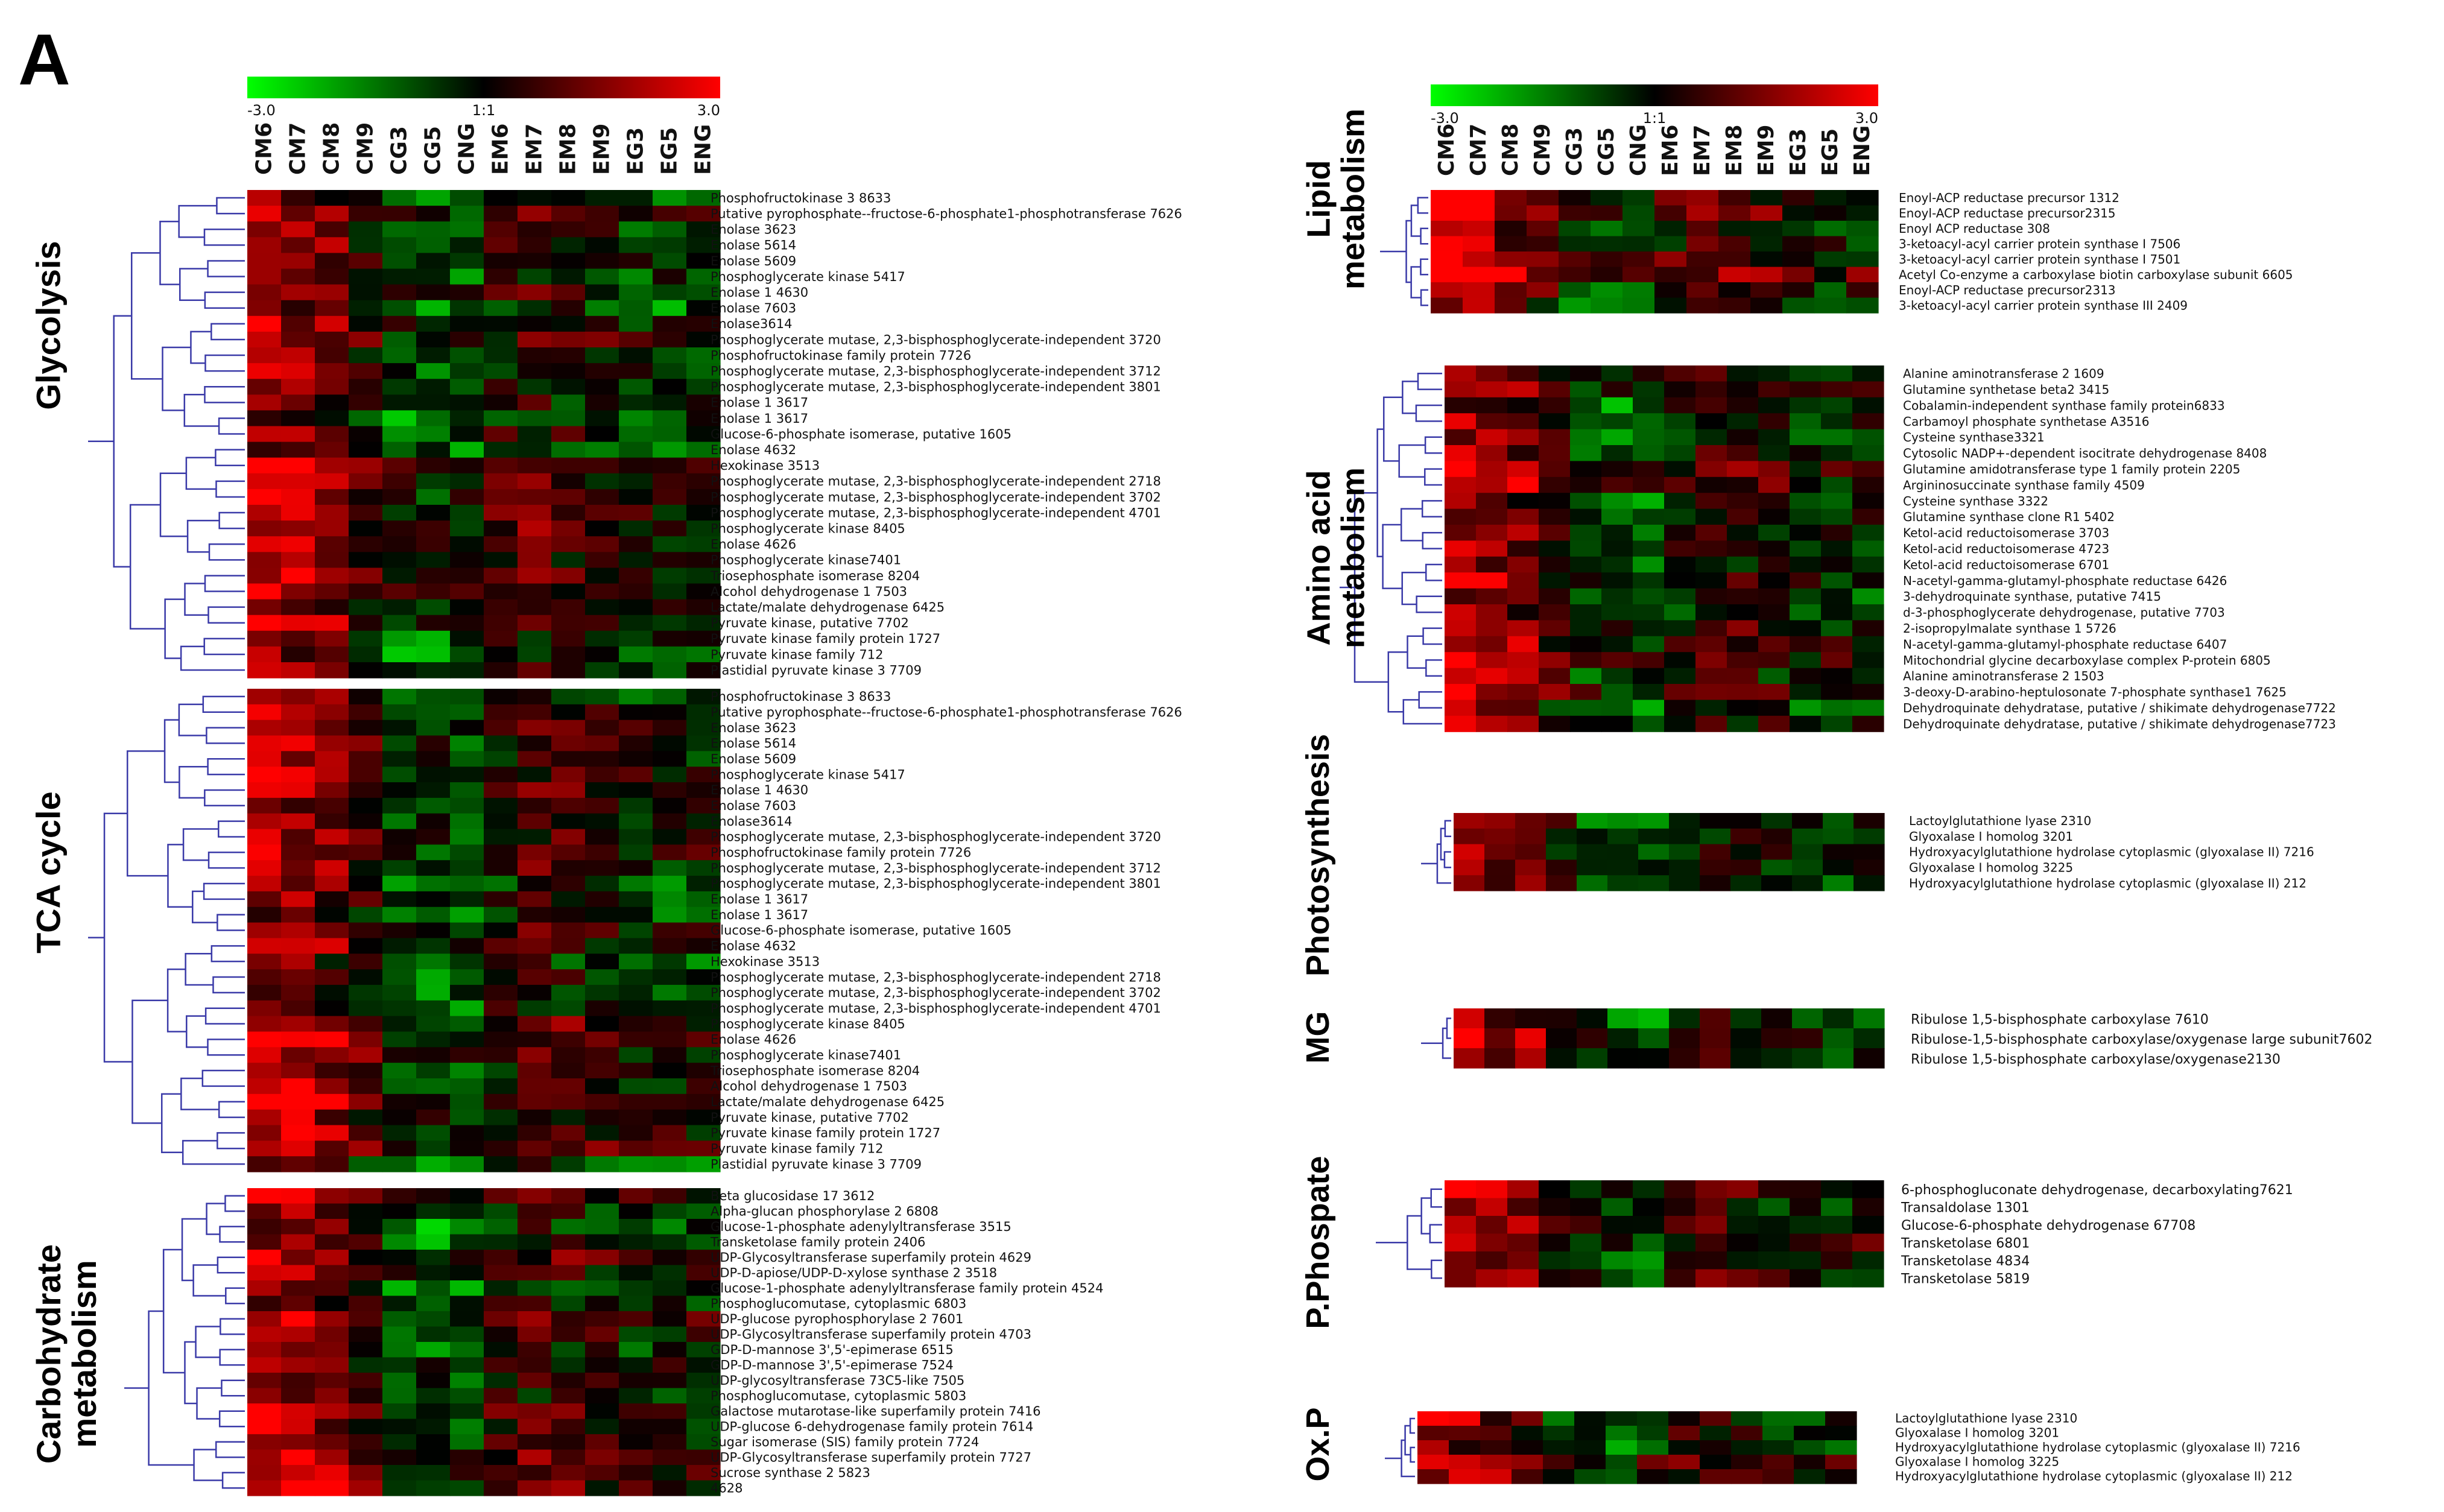  Describe the element at coordinates (810, 623) in the screenshot. I see `row-label: Pyruvate kinase, putative 7702` at that location.